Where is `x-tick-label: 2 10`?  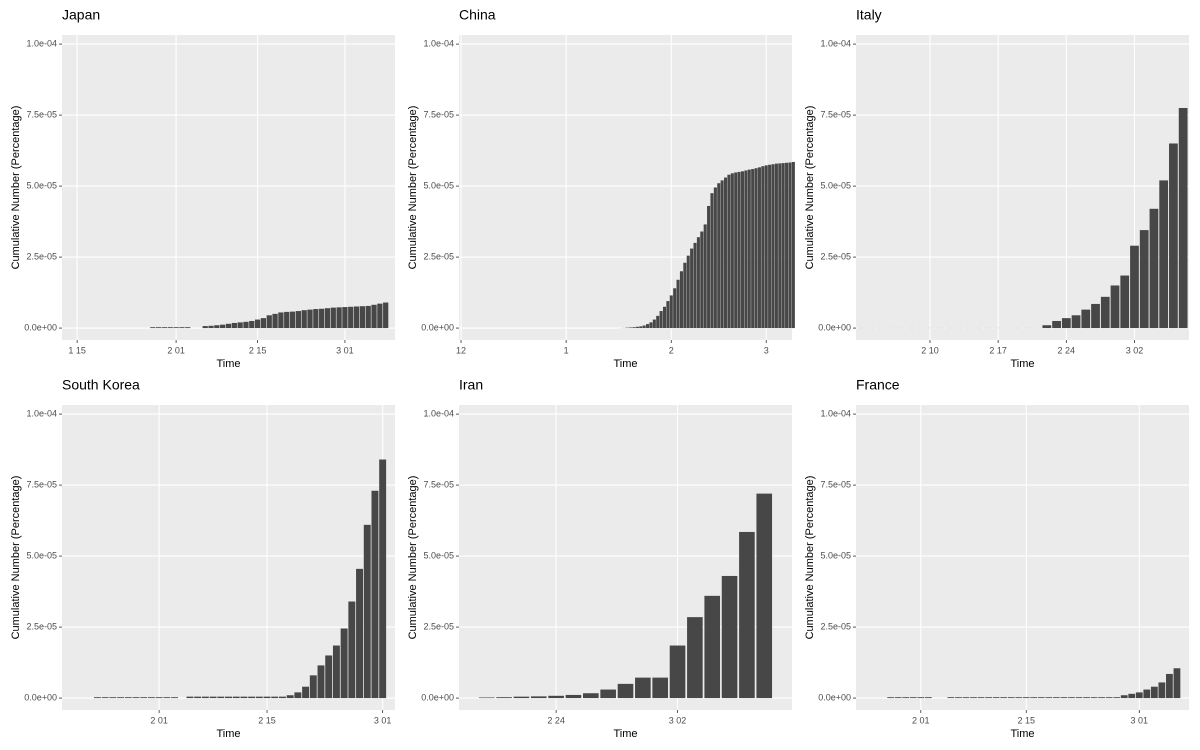
x-tick-label: 2 10 is located at coordinates (930, 350).